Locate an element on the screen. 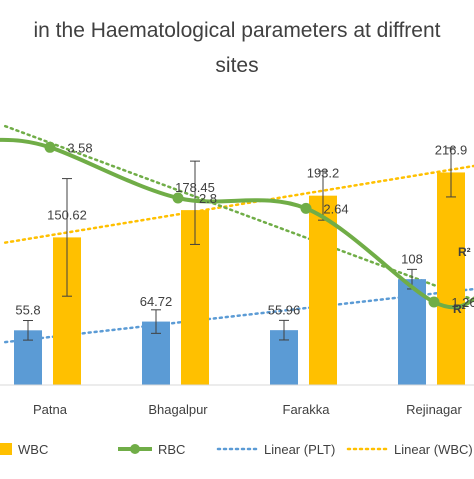 The width and height of the screenshot is (474, 479). rbc-data-label: 1.26 is located at coordinates (462, 302).